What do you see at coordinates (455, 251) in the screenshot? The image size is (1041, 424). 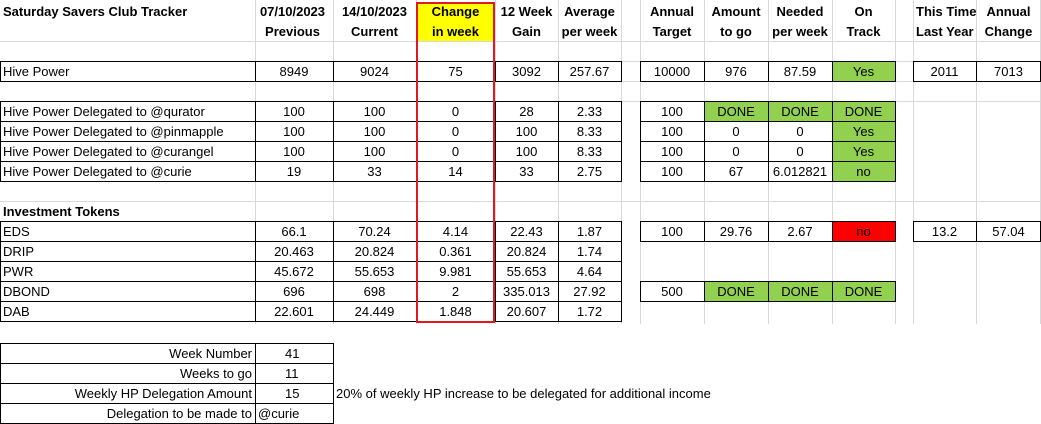 I see `cell-change: 0.361` at bounding box center [455, 251].